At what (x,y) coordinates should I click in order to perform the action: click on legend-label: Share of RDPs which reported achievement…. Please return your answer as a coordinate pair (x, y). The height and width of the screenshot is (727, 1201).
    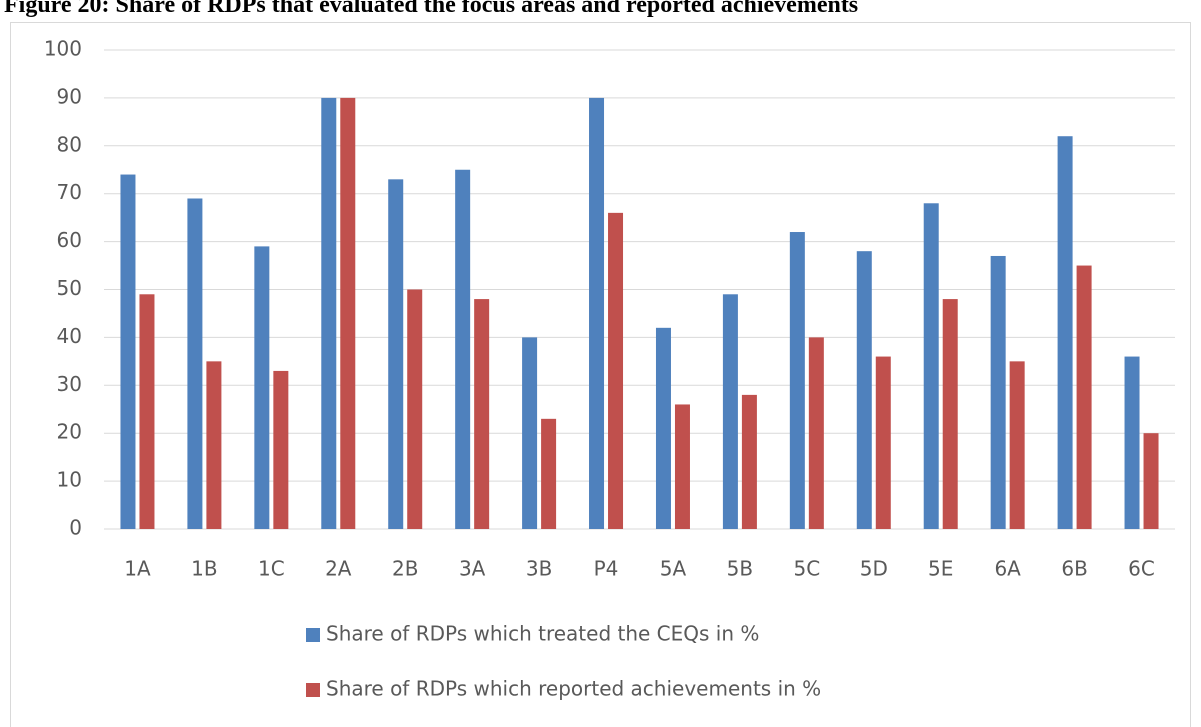
    Looking at the image, I should click on (573, 689).